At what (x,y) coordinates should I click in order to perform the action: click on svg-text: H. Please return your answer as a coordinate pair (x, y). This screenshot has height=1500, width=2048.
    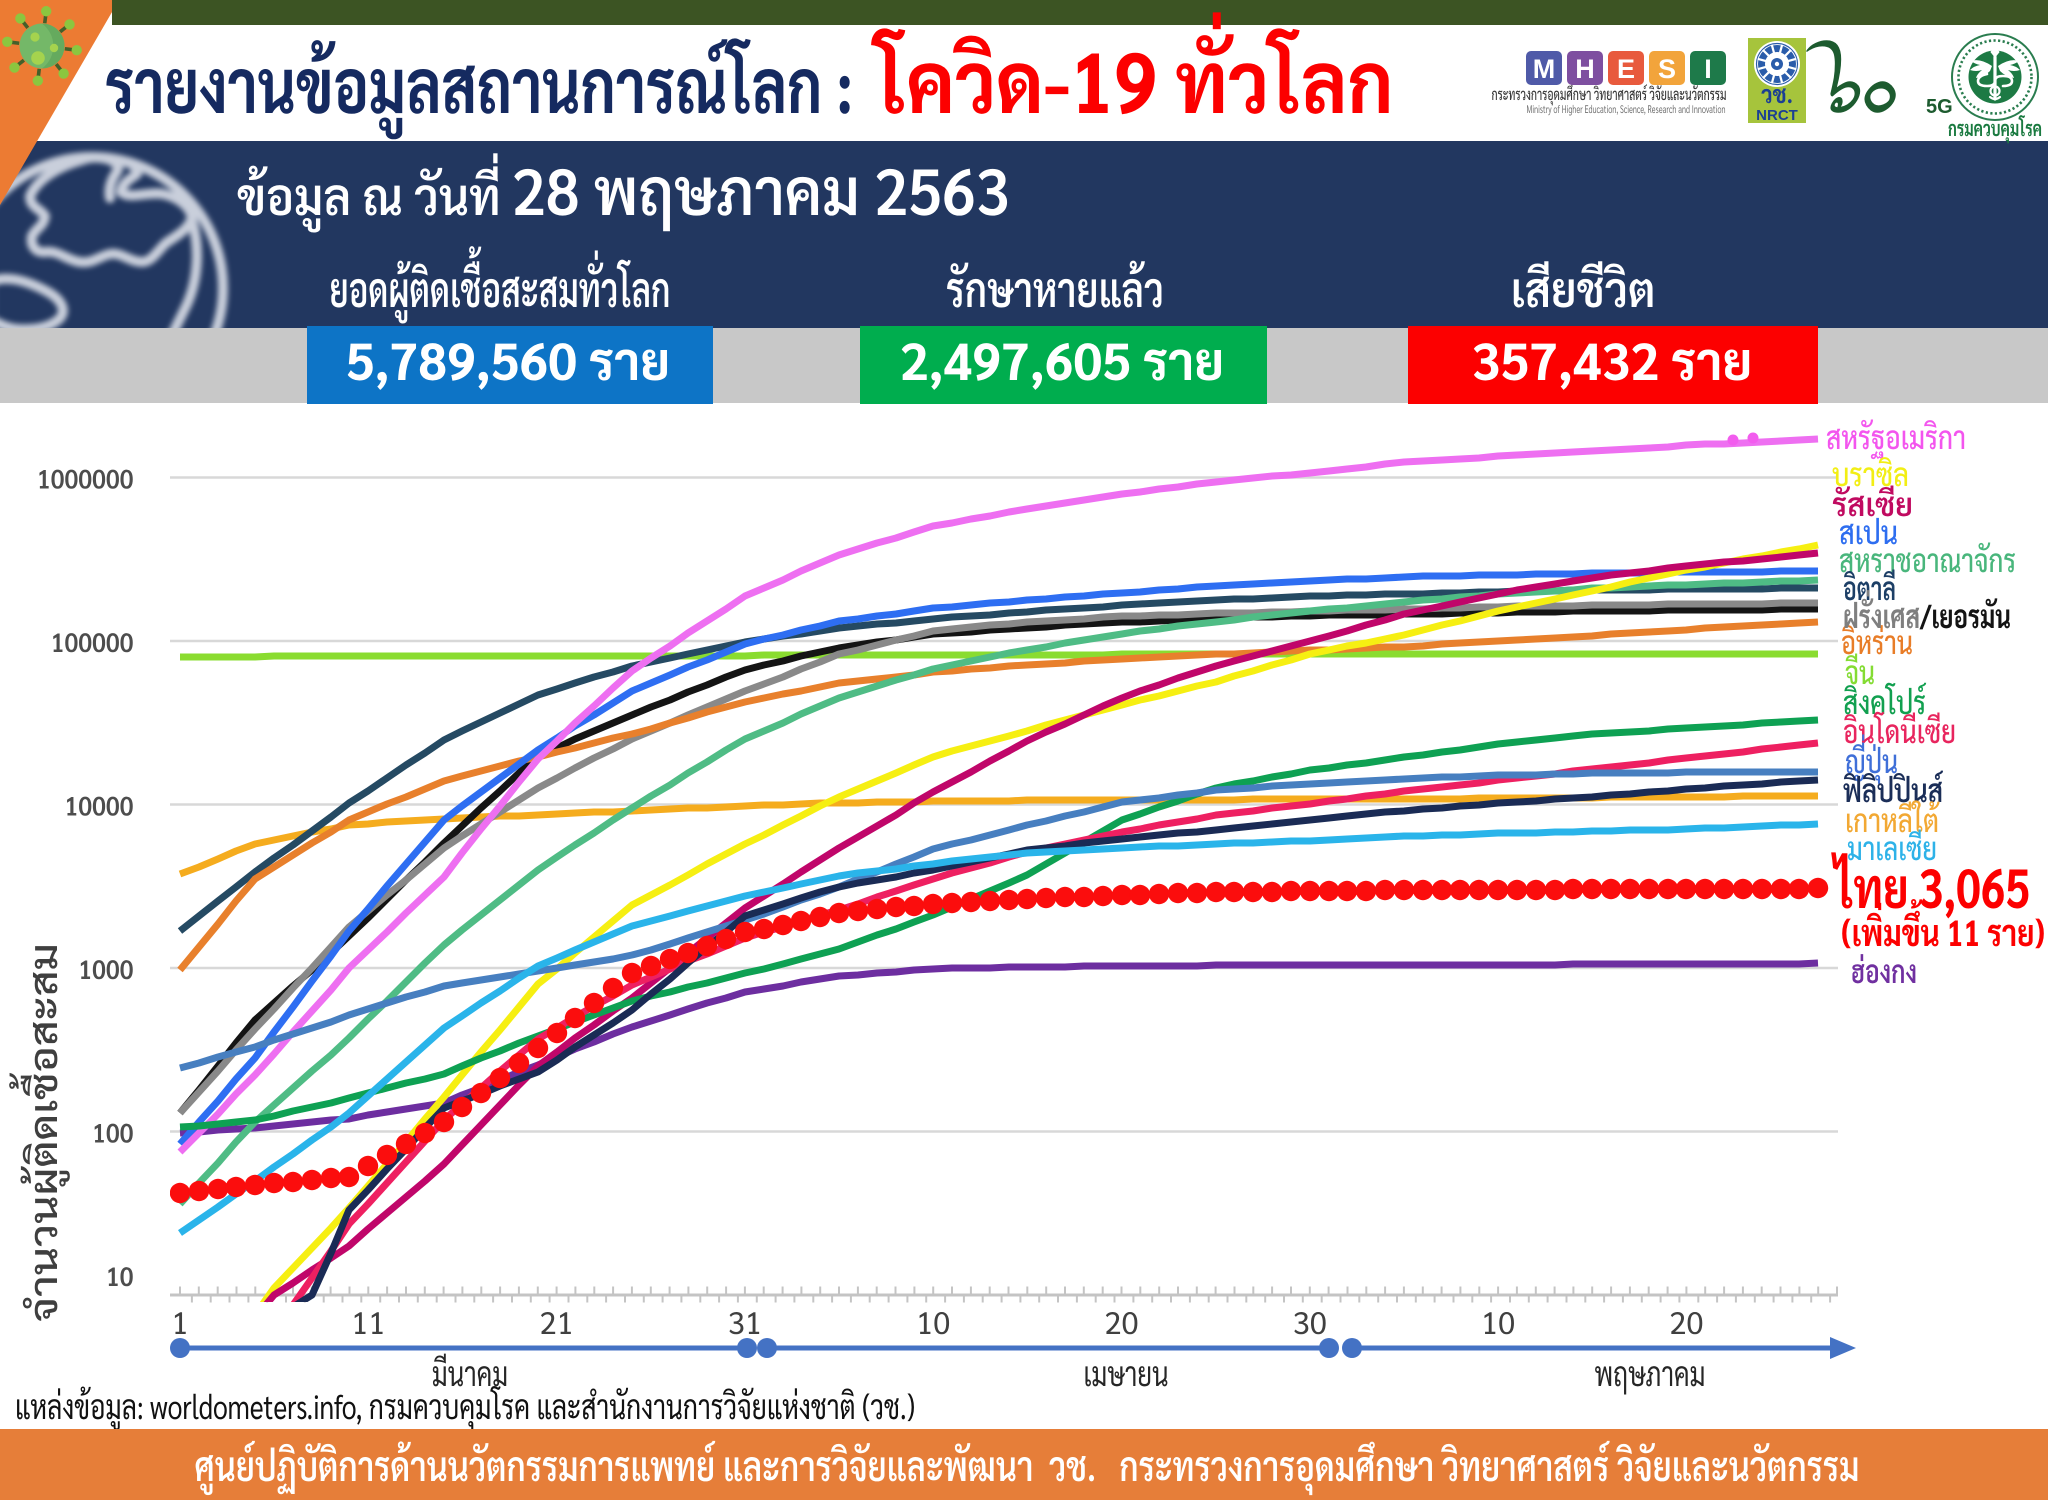
    Looking at the image, I should click on (1585, 69).